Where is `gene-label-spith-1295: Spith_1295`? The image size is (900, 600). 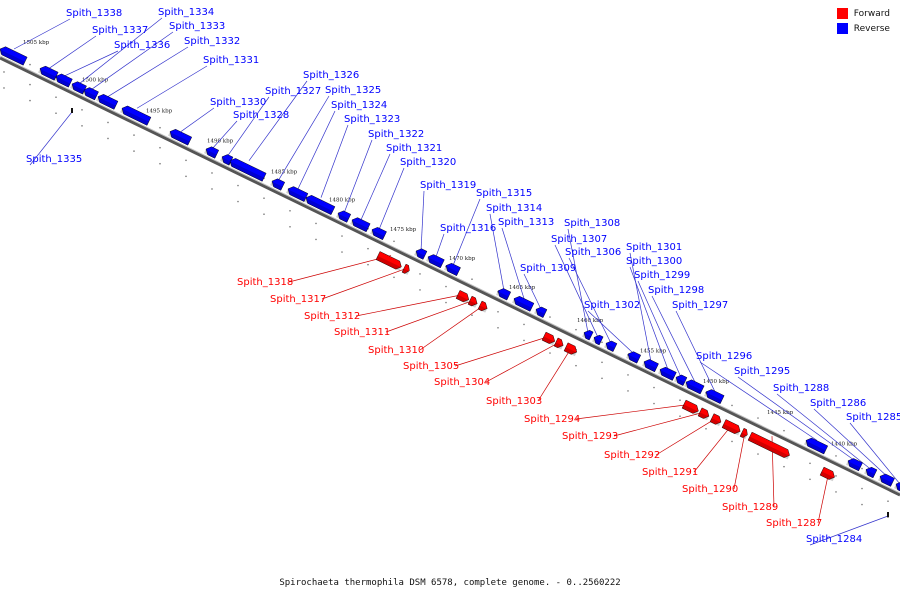 gene-label-spith-1295: Spith_1295 is located at coordinates (762, 371).